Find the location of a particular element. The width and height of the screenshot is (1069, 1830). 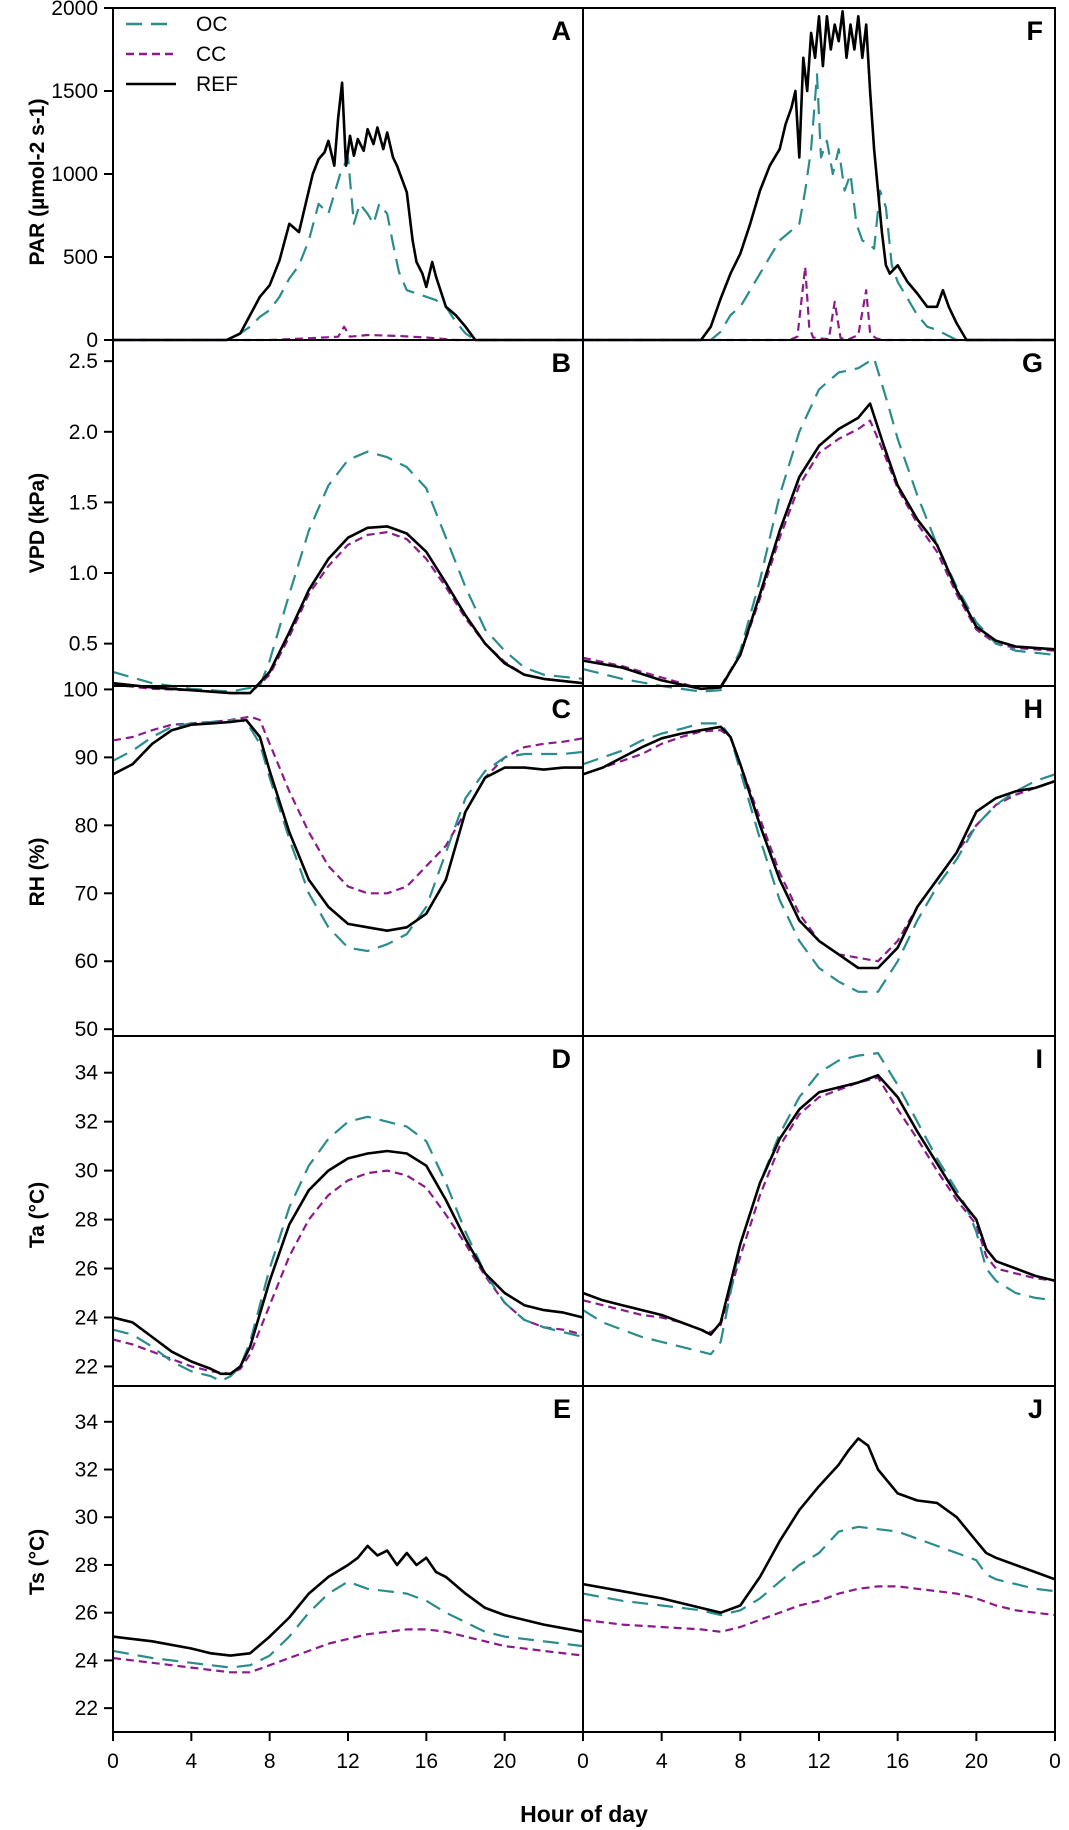

legend-label-cc: CC is located at coordinates (211, 54).